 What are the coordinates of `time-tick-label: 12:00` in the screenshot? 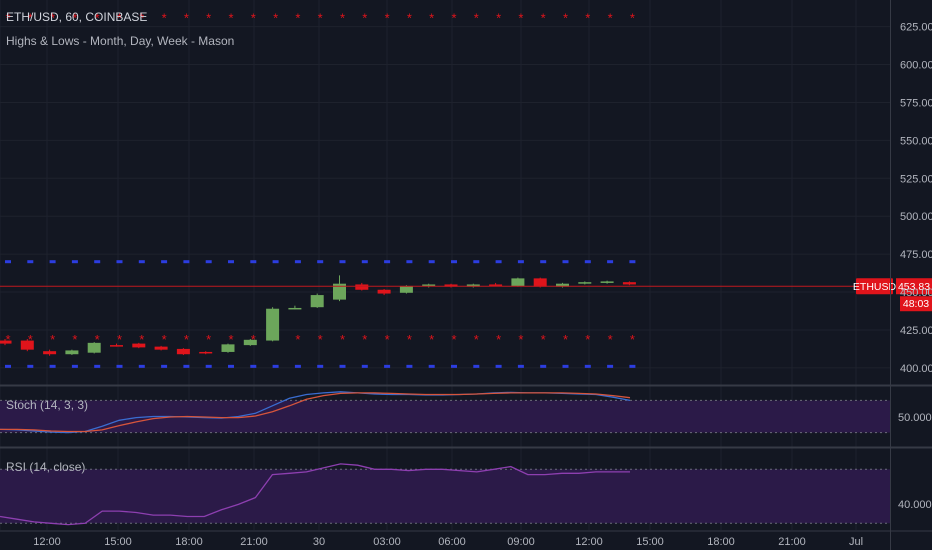 It's located at (47, 542).